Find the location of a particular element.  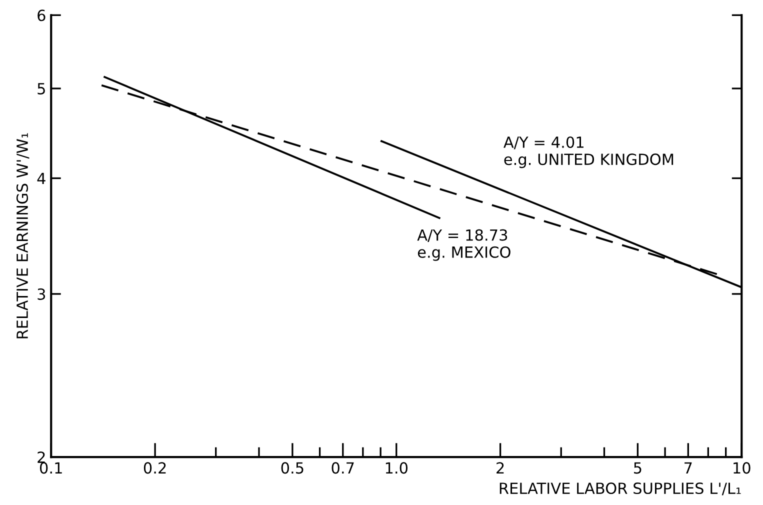

annotation: A/Y = 18.73 e.g. MEXICO is located at coordinates (463, 245).